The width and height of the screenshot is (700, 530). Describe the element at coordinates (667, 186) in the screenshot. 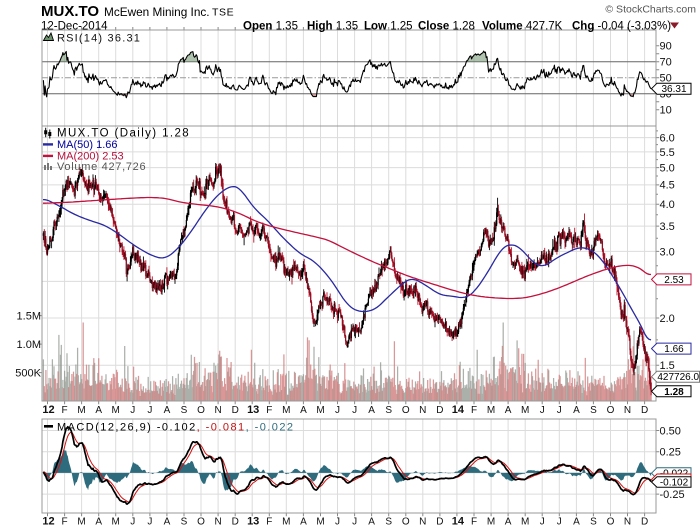

I see `svg-text: 4.5` at that location.